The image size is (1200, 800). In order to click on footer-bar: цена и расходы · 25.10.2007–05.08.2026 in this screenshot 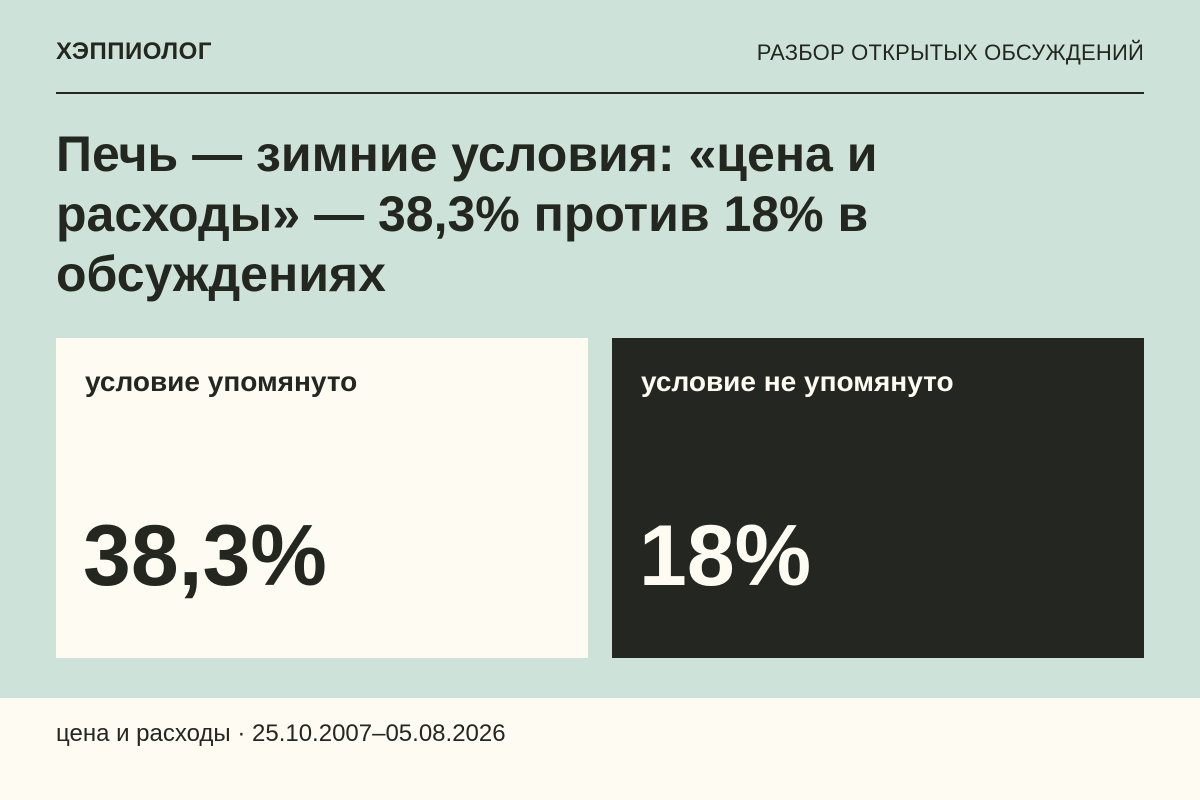, I will do `click(600, 749)`.